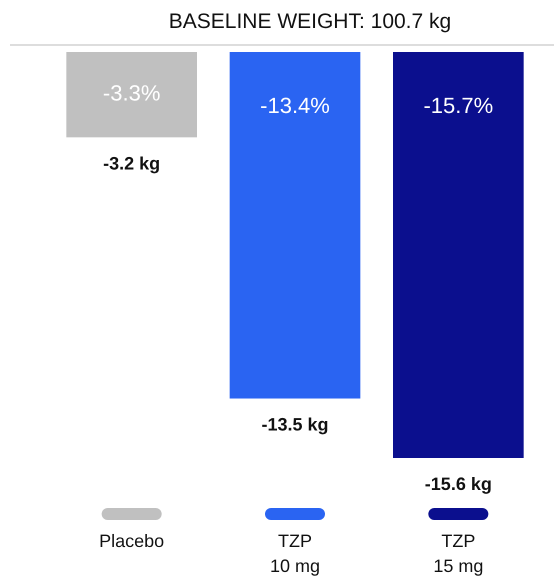 This screenshot has width=554, height=577. What do you see at coordinates (131, 93) in the screenshot?
I see `data-label: -3.3%` at bounding box center [131, 93].